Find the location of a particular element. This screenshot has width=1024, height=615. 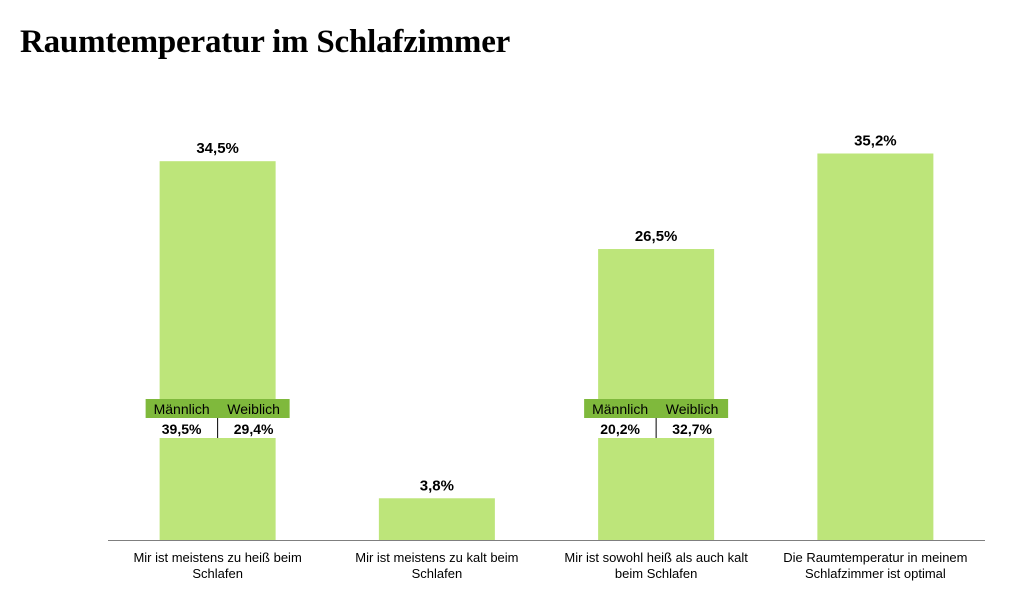

category-label: Die Raumtemperatur in meinem is located at coordinates (875, 557).